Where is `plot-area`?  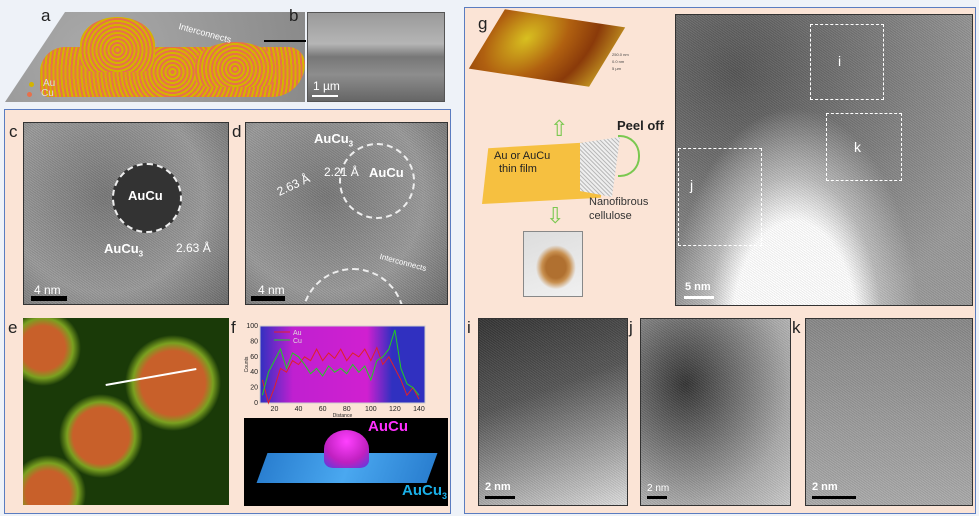 plot-area is located at coordinates (342, 364).